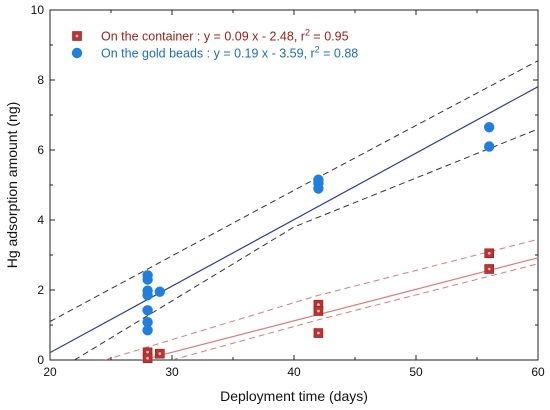 This screenshot has height=410, width=550. Describe the element at coordinates (416, 372) in the screenshot. I see `x-tick-label: 50` at that location.